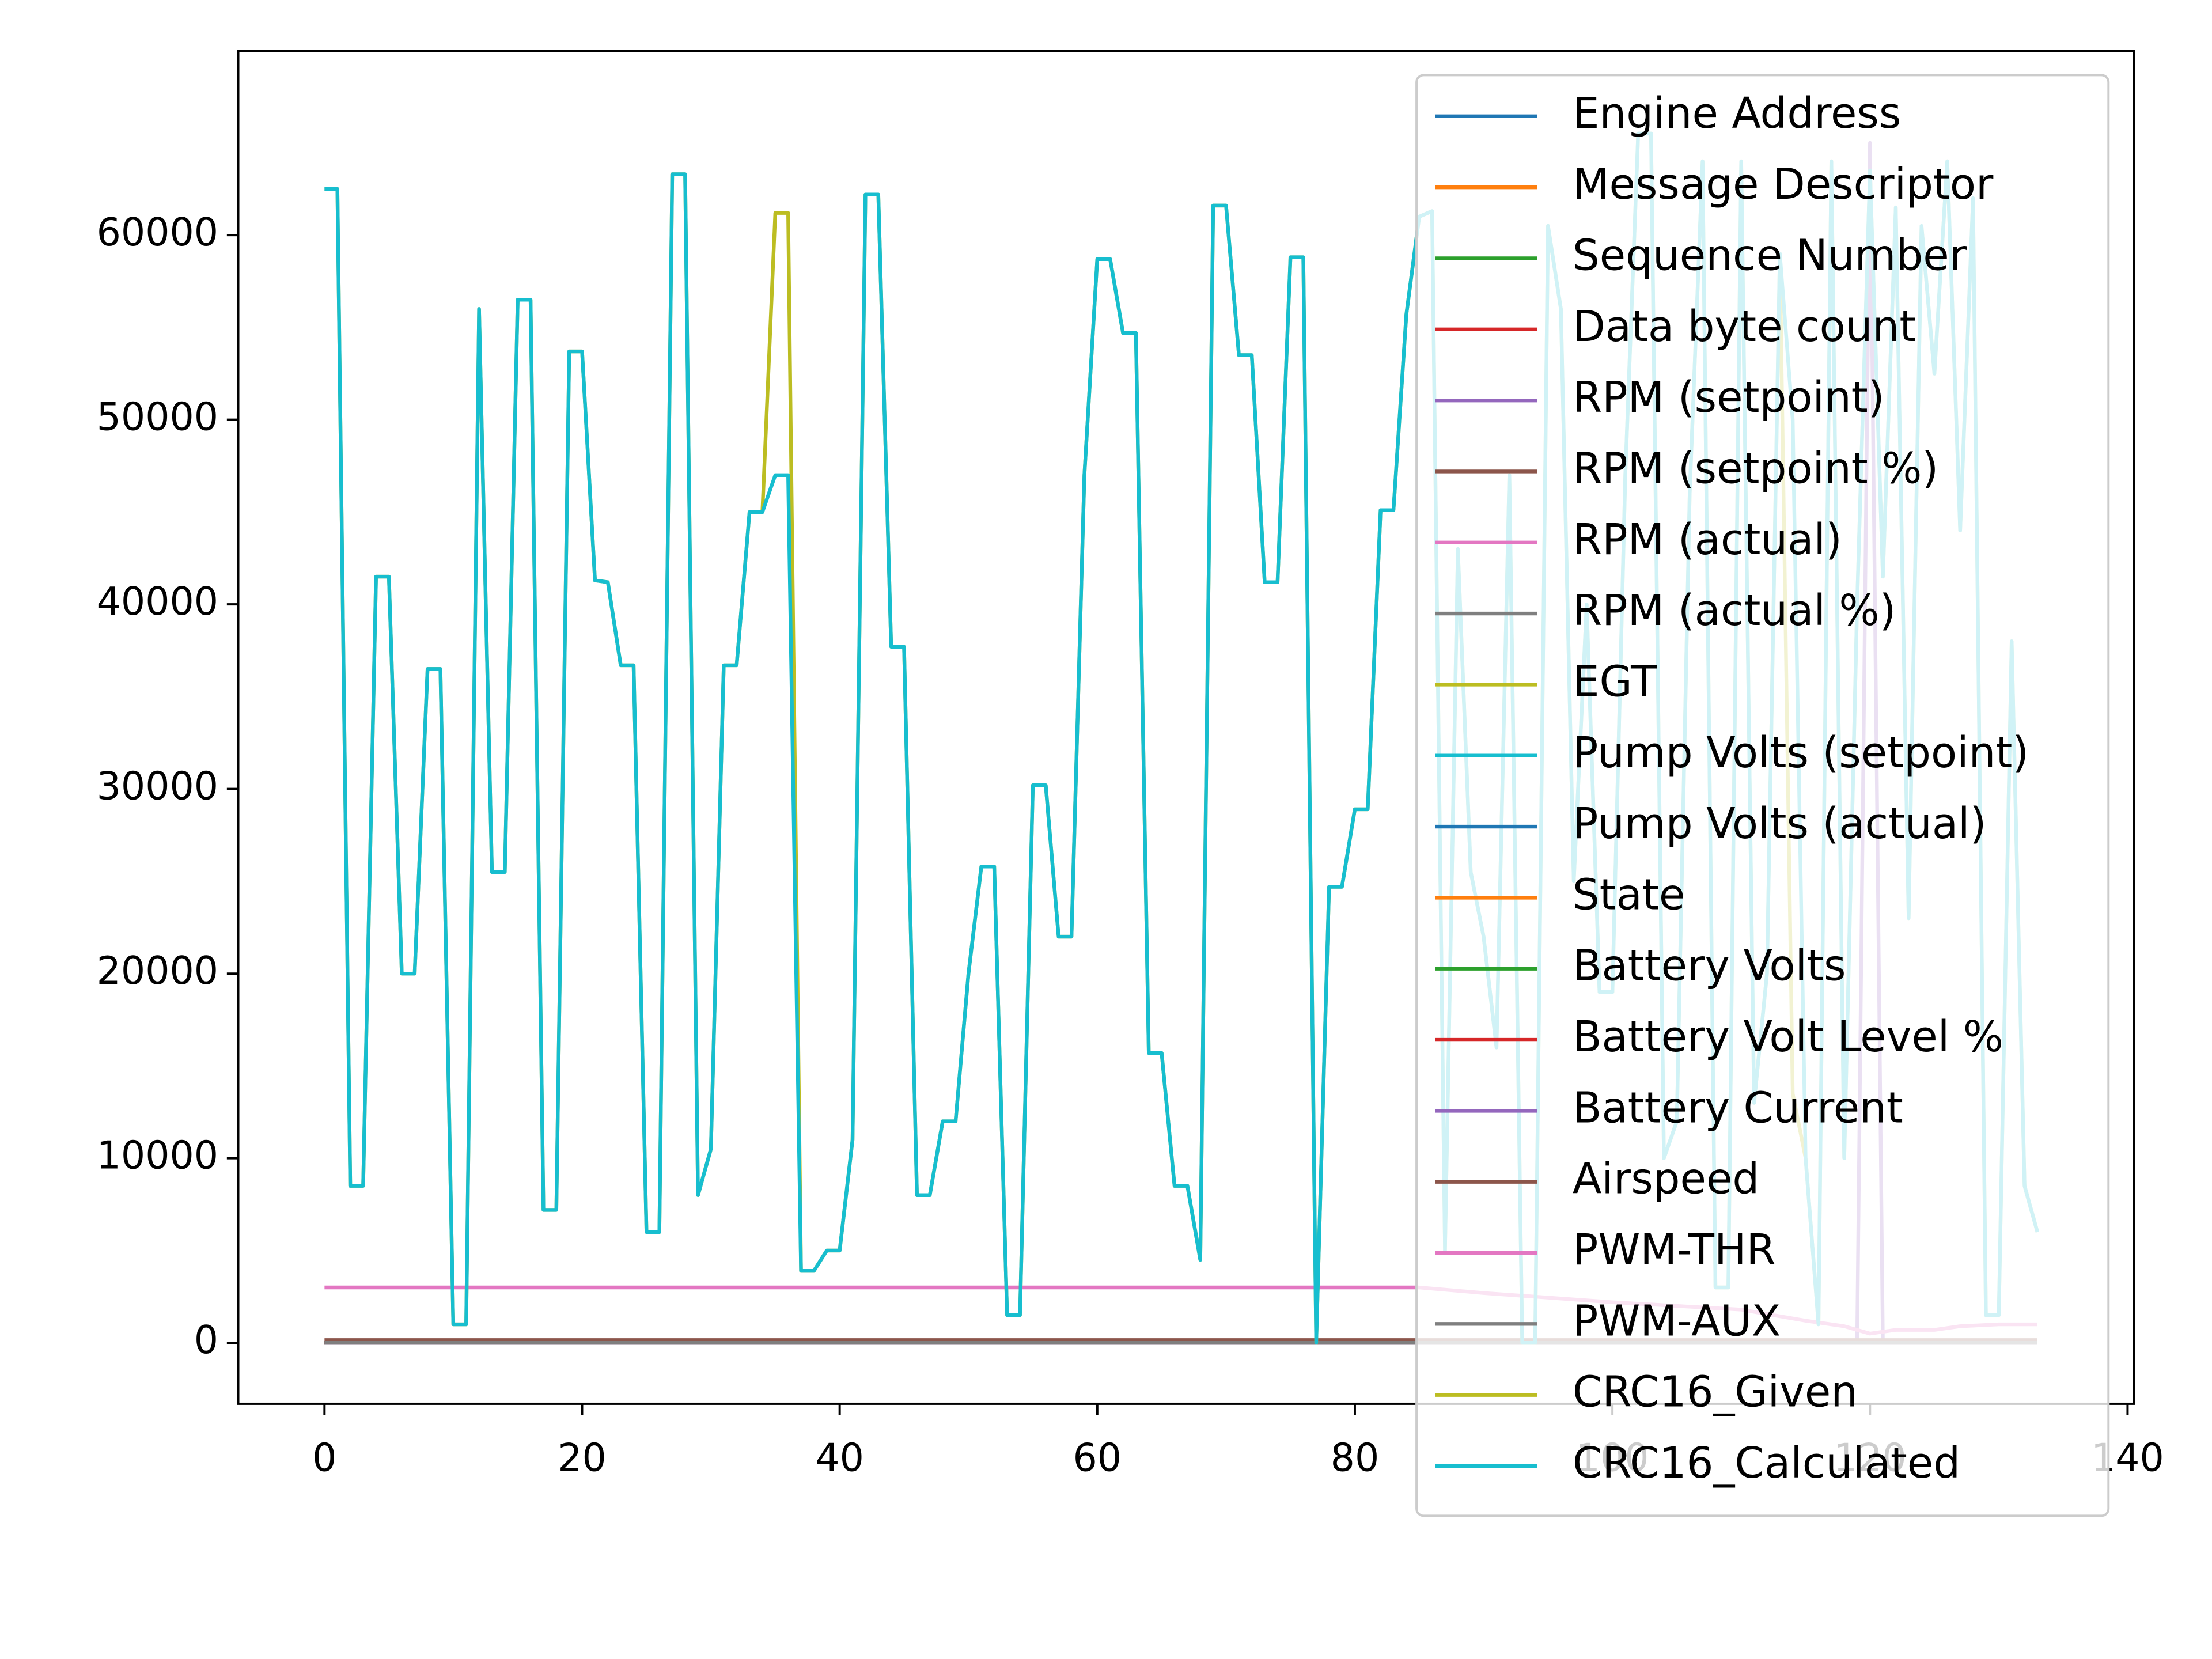 The height and width of the screenshot is (1659, 2212). I want to click on legend-label: Data byte count, so click(1744, 326).